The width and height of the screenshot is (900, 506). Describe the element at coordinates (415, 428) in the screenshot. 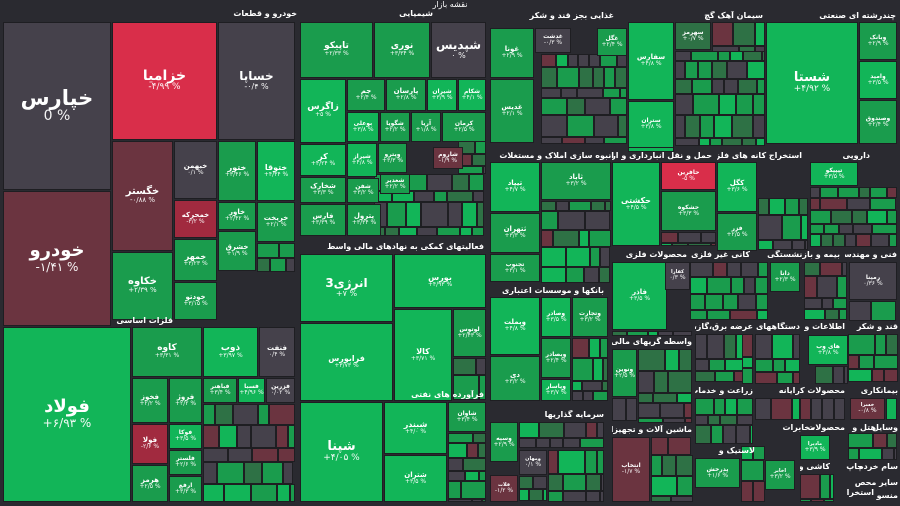

I see `symbol-tile: شبندر +۴/۰ %` at that location.